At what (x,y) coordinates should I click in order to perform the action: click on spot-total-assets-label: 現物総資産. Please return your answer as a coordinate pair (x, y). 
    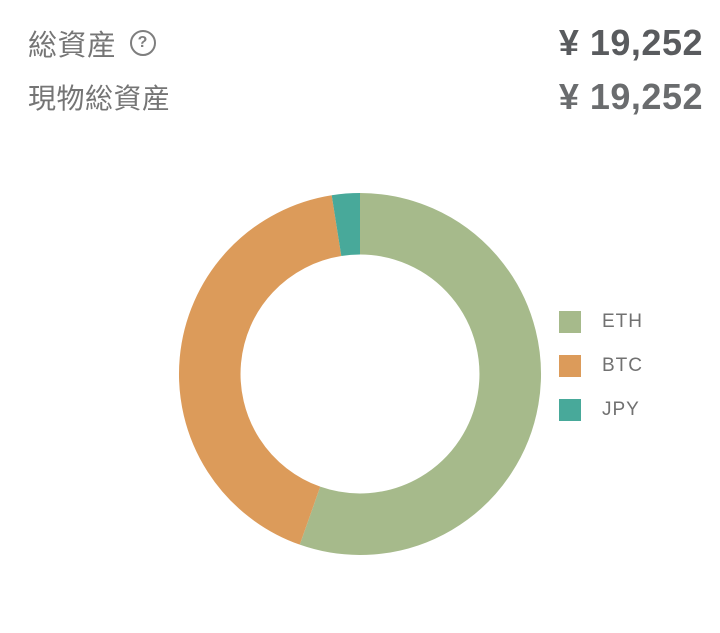
    Looking at the image, I should click on (99, 98).